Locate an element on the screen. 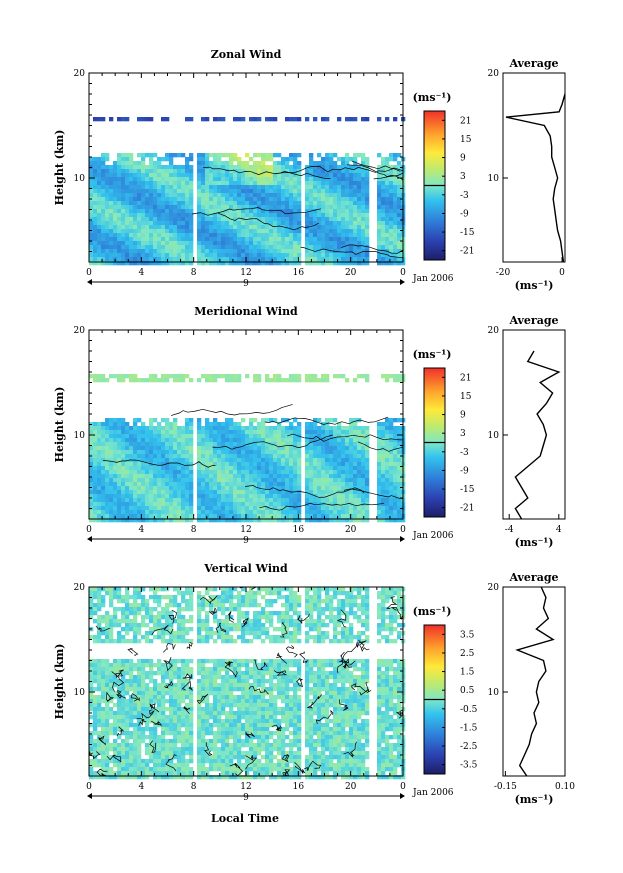 This screenshot has height=873, width=623. average-x-tick-label: 4 is located at coordinates (559, 530).